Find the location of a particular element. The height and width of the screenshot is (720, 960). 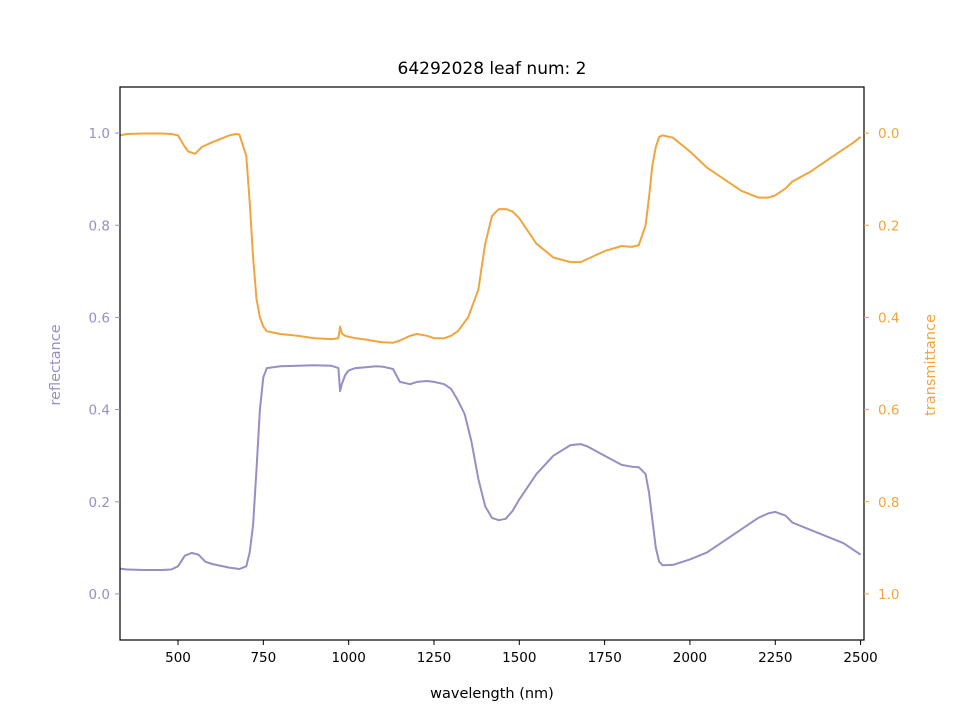

y2-axis-title: transmittance is located at coordinates (931, 365).